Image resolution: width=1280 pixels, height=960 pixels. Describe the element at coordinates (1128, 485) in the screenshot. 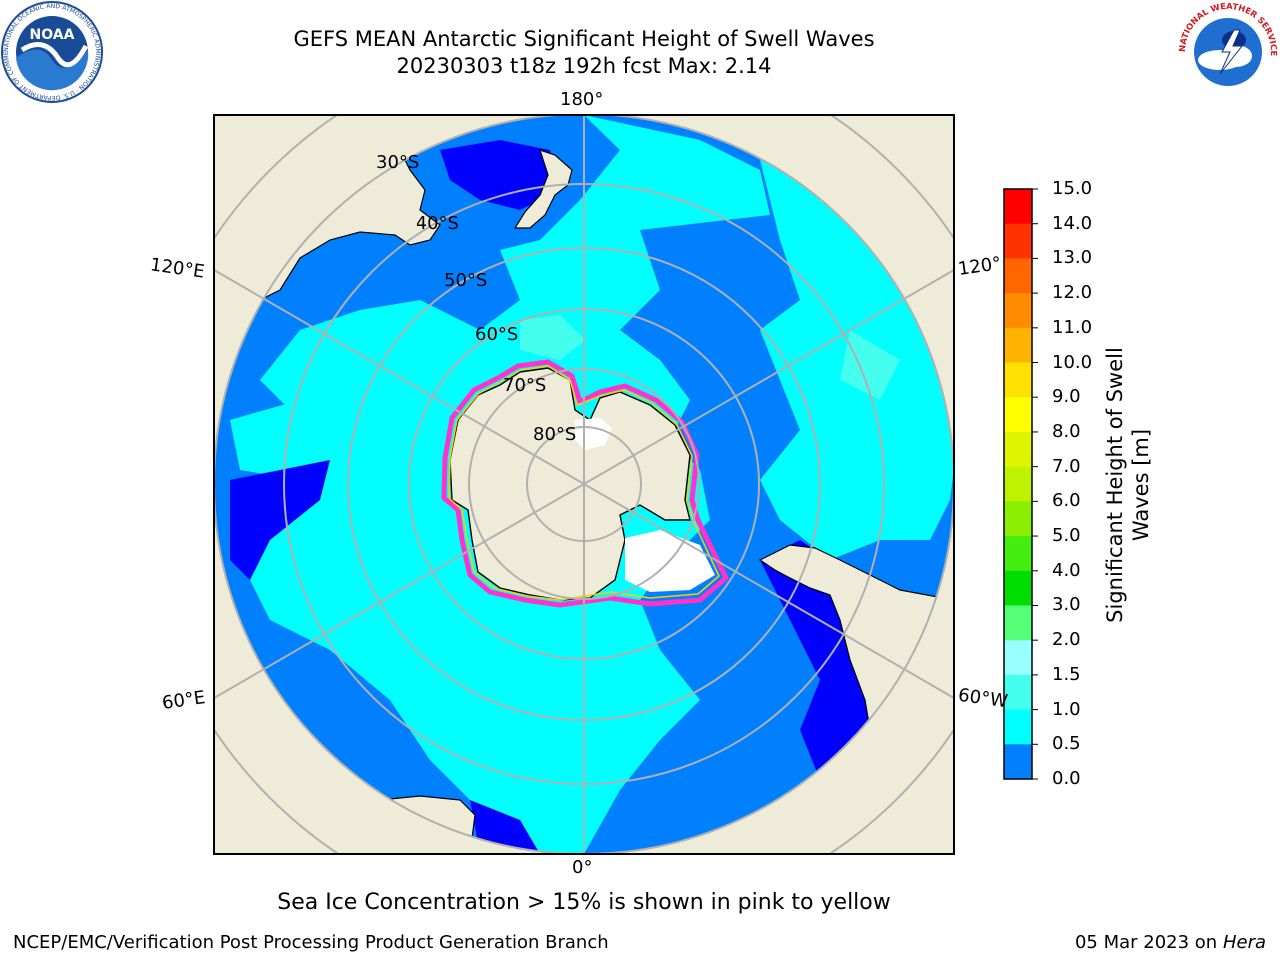

I see `colorbar-label: Significant Height of Swell Waves [m]` at that location.